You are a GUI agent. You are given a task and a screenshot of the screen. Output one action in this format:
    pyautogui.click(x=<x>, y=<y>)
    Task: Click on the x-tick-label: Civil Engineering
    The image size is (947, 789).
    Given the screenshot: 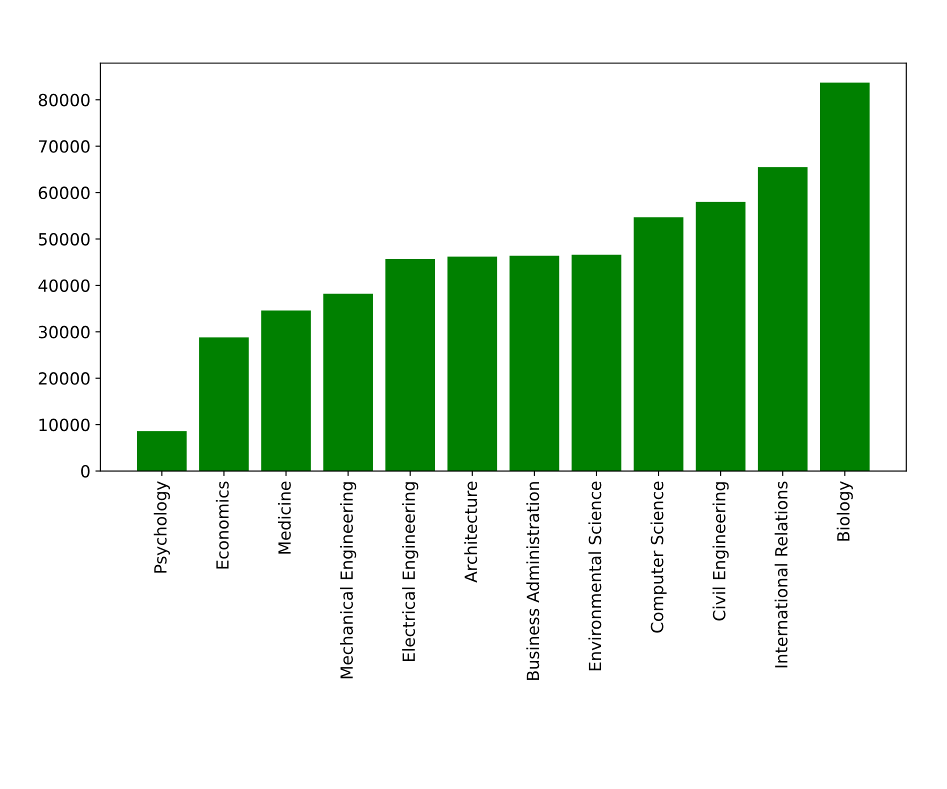 What is the action you would take?
    pyautogui.click(x=720, y=551)
    